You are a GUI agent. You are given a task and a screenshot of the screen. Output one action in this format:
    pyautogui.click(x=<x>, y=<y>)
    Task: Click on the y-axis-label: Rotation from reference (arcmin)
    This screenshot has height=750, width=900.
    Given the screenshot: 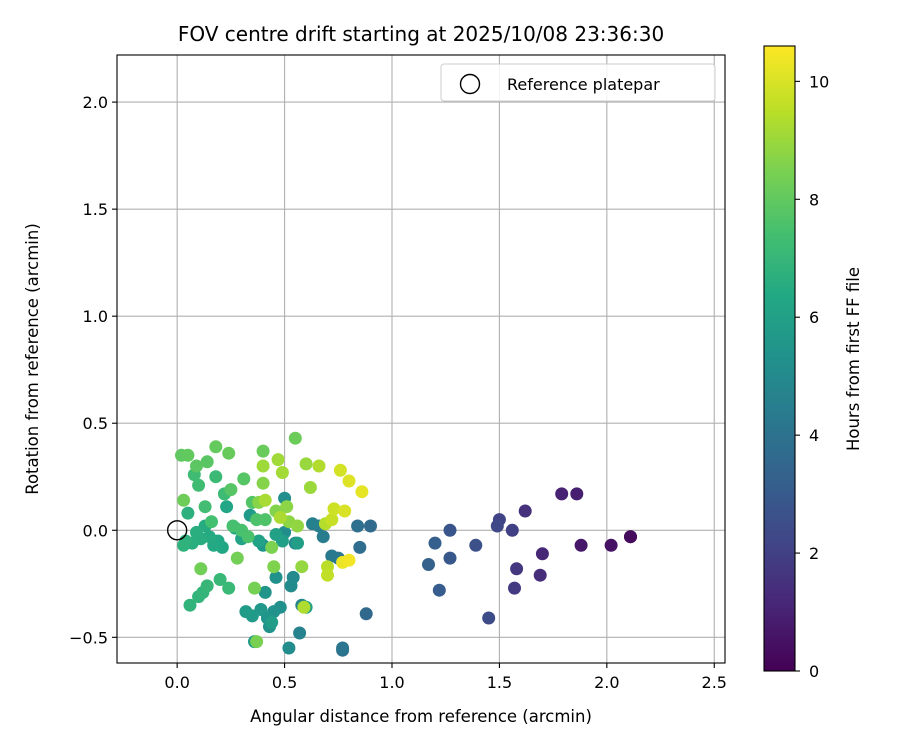 What is the action you would take?
    pyautogui.click(x=32, y=359)
    